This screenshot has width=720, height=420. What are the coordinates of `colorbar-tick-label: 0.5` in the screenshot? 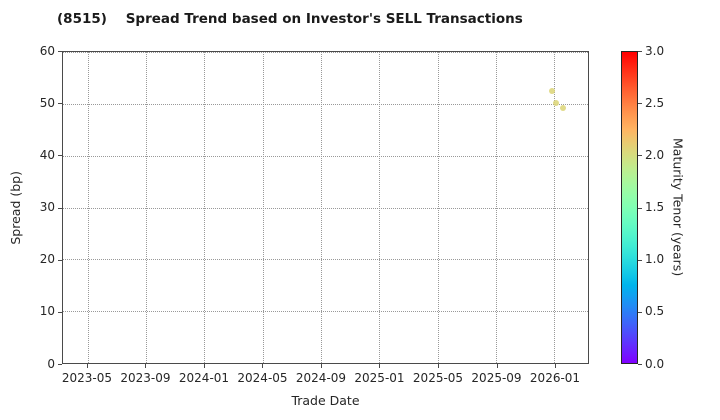 It's located at (655, 311).